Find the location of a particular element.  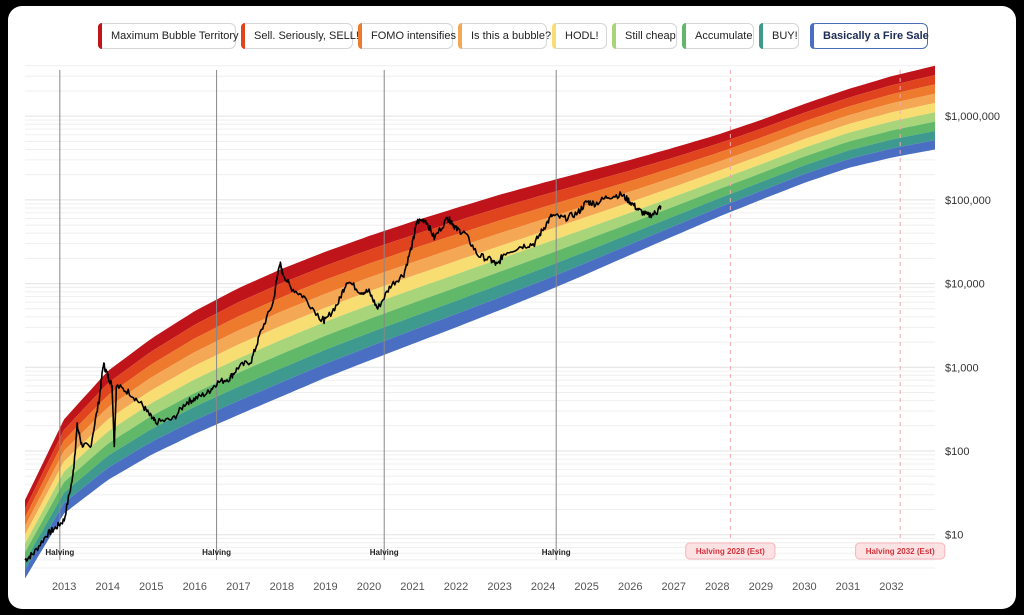

x-tick-label: 2031 is located at coordinates (848, 587).